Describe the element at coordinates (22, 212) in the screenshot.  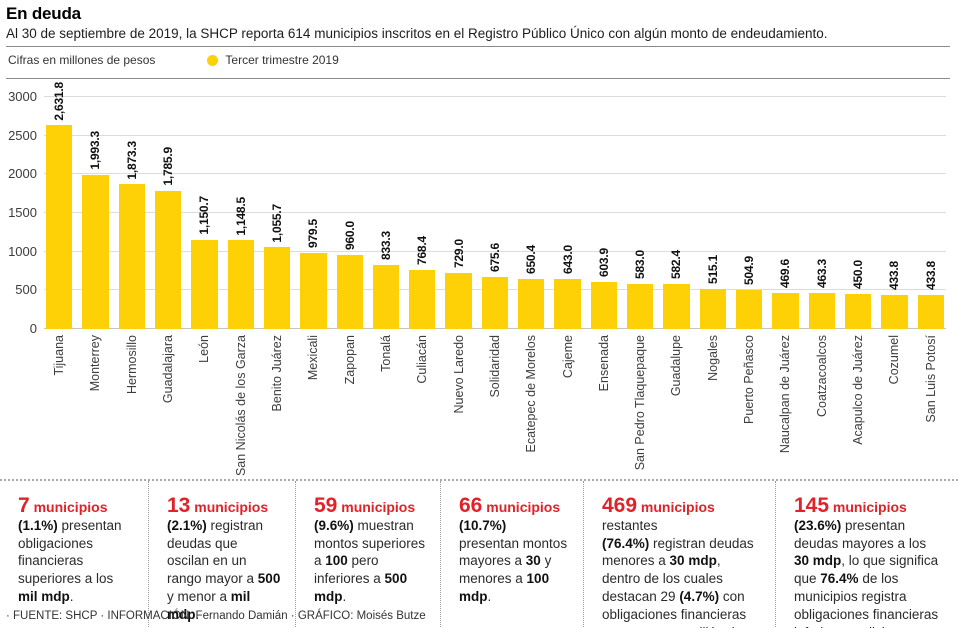
I see `y-axis-tick: 1500` at that location.